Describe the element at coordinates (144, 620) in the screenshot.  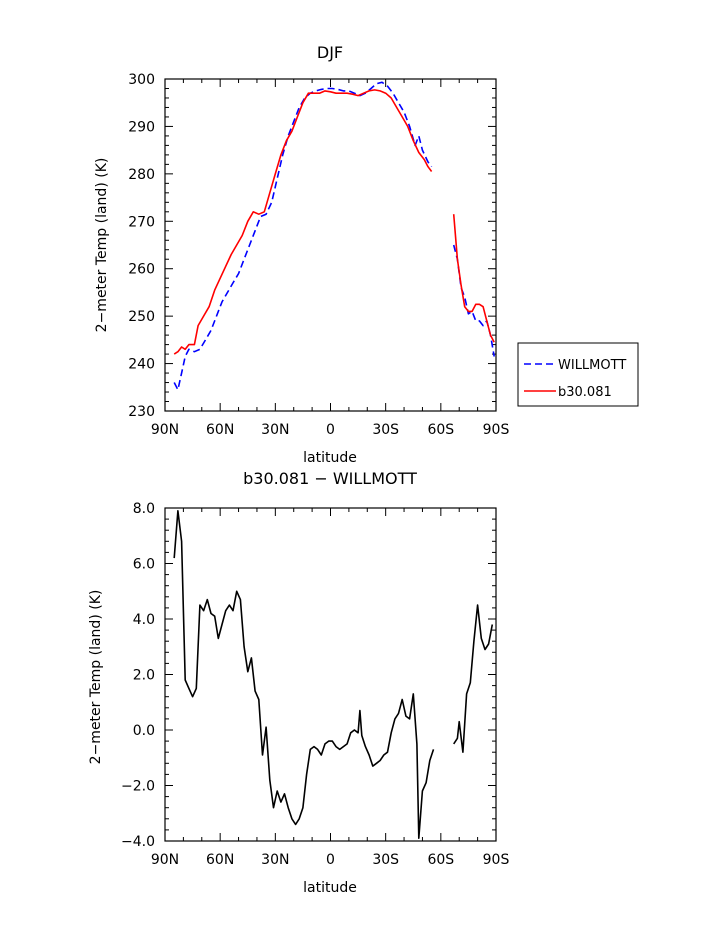
I see `y-tick-label: 4.0` at that location.